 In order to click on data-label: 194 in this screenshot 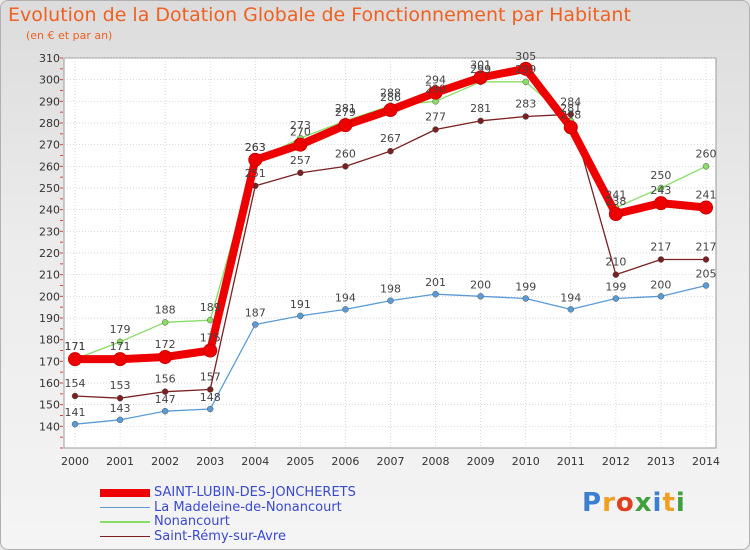, I will do `click(570, 297)`.